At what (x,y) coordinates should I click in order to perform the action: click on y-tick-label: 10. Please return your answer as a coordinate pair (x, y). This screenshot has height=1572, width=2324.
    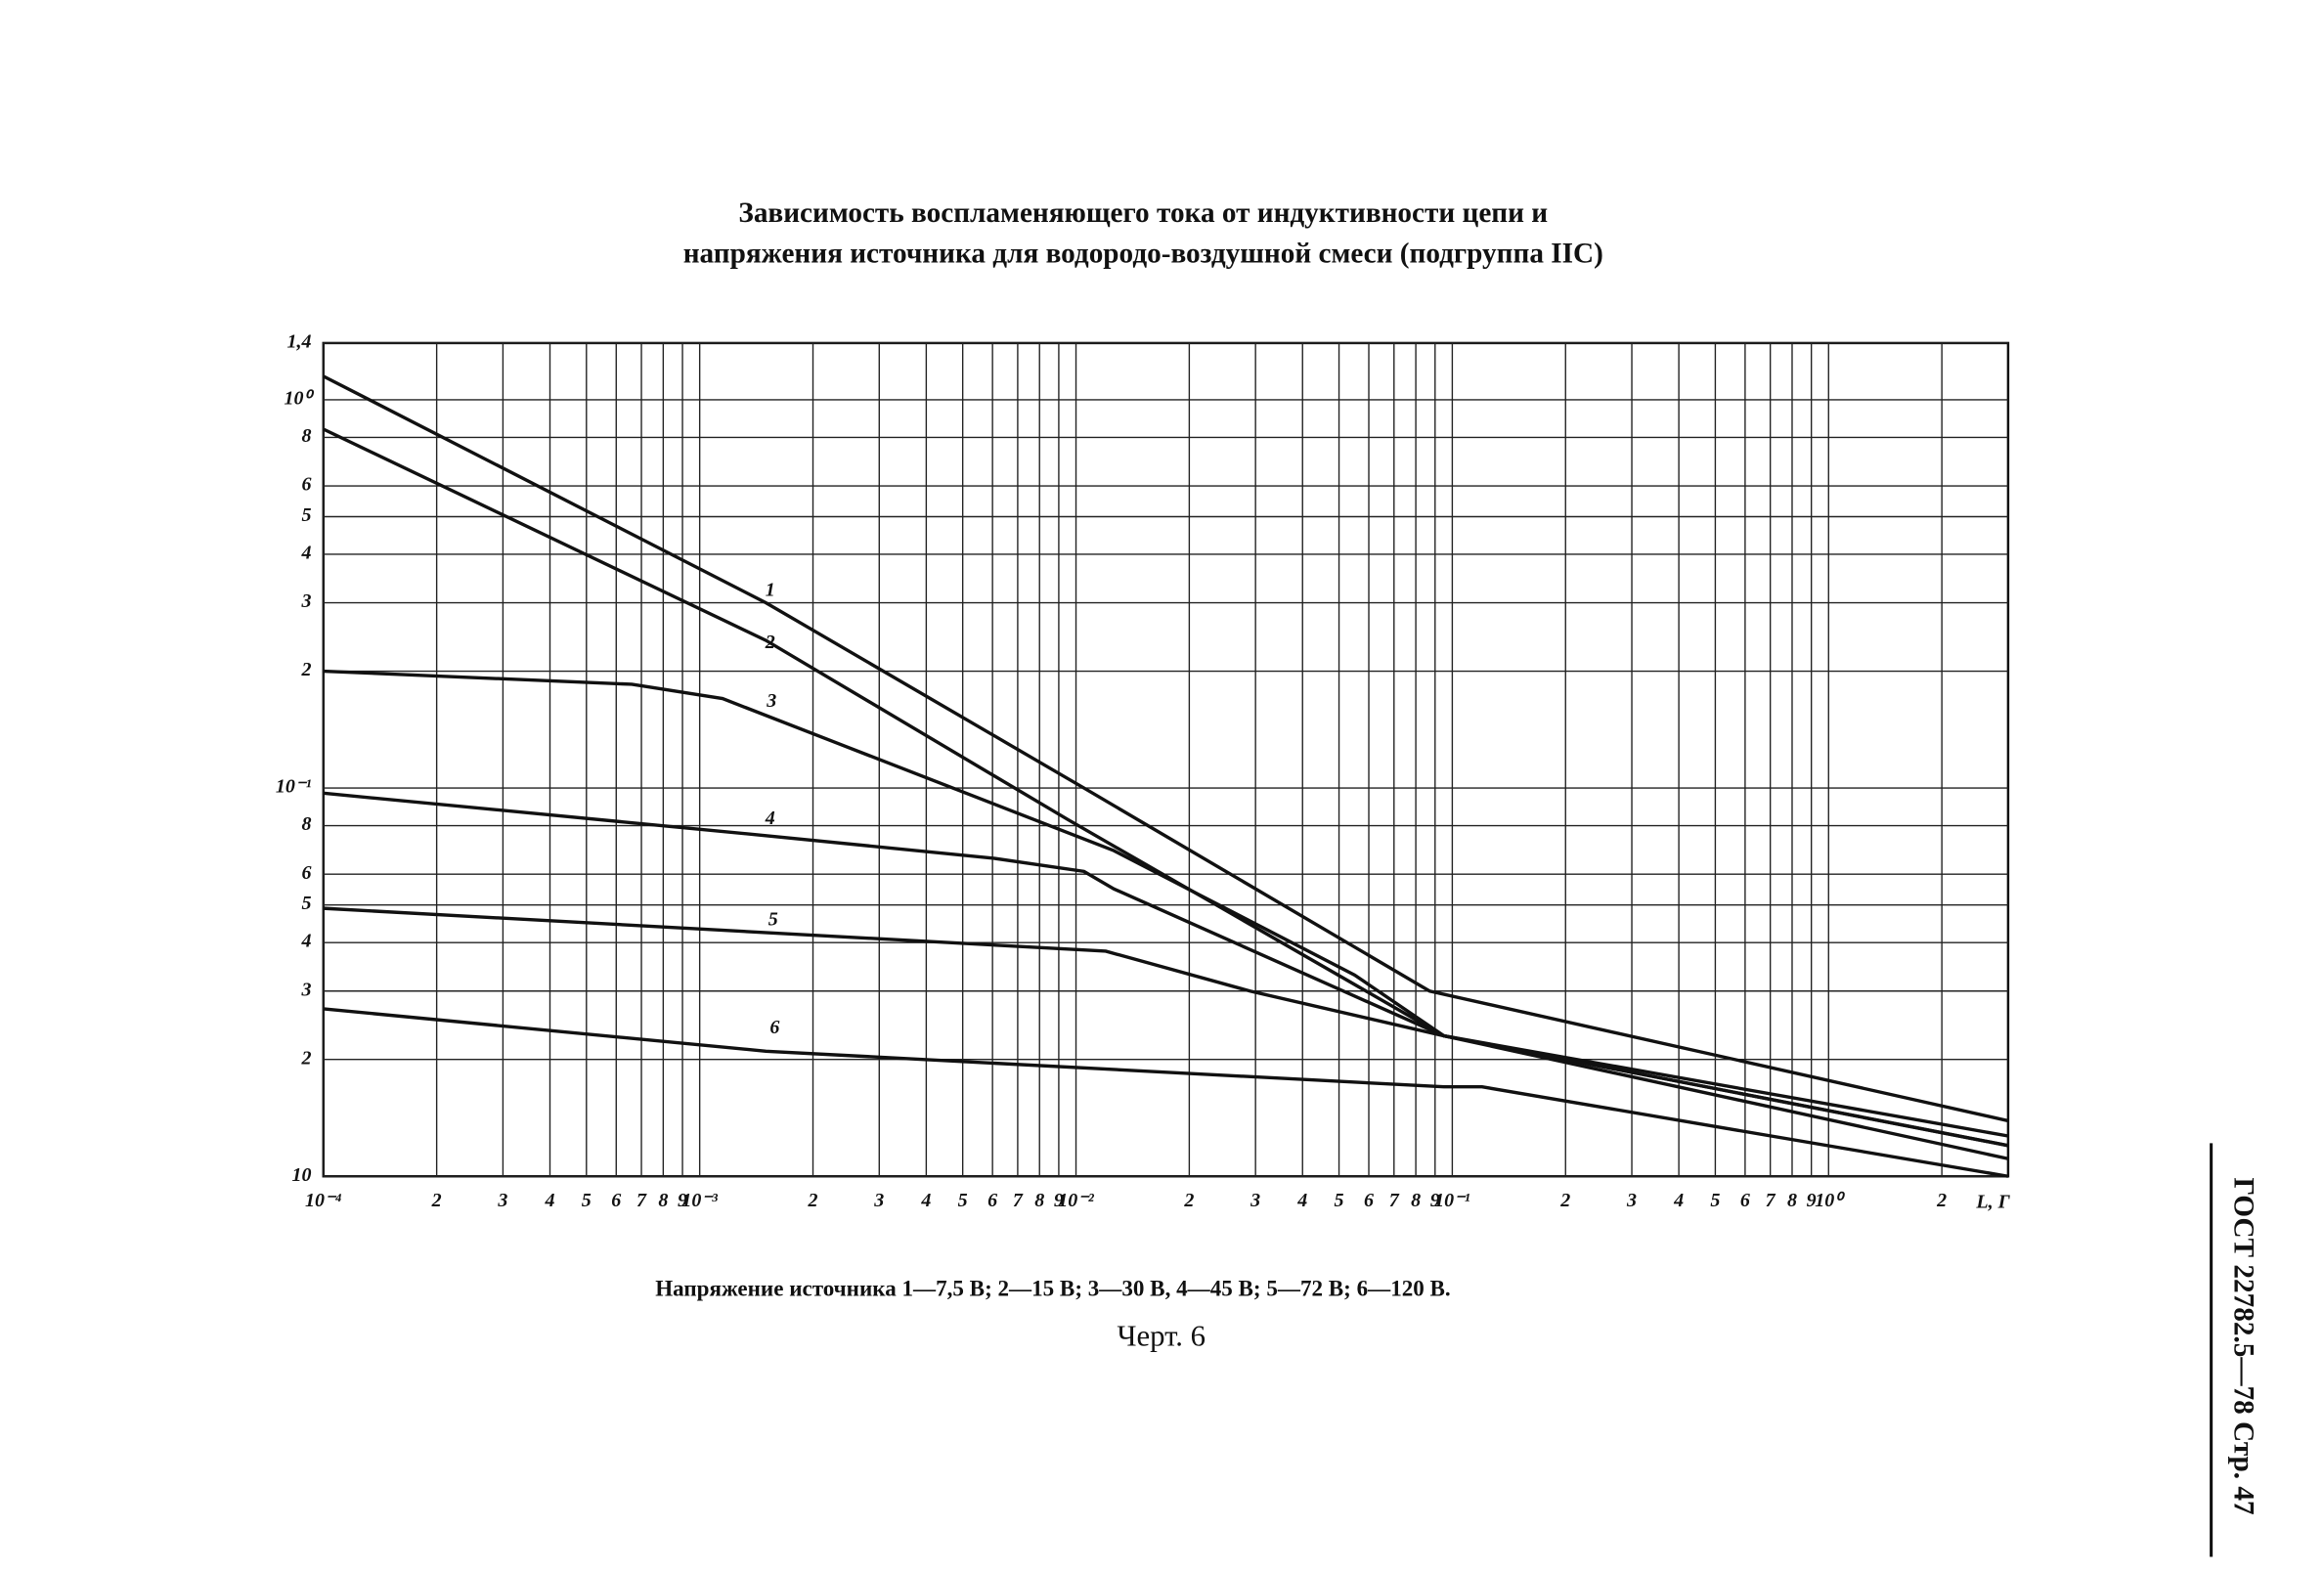
    Looking at the image, I should click on (301, 1175).